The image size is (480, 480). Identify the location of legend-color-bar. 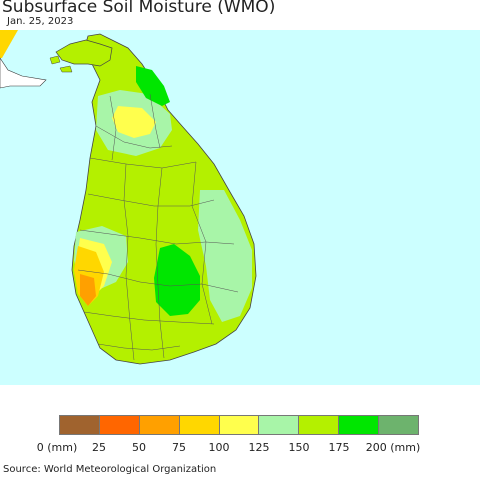
(239, 425).